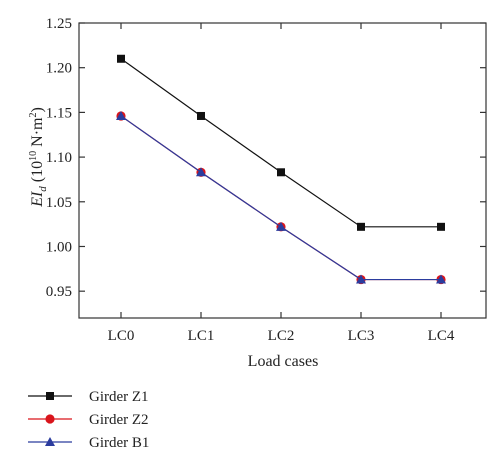 The image size is (500, 464). What do you see at coordinates (37, 173) in the screenshot?
I see `y-axis-title-unit-open: (10` at bounding box center [37, 173].